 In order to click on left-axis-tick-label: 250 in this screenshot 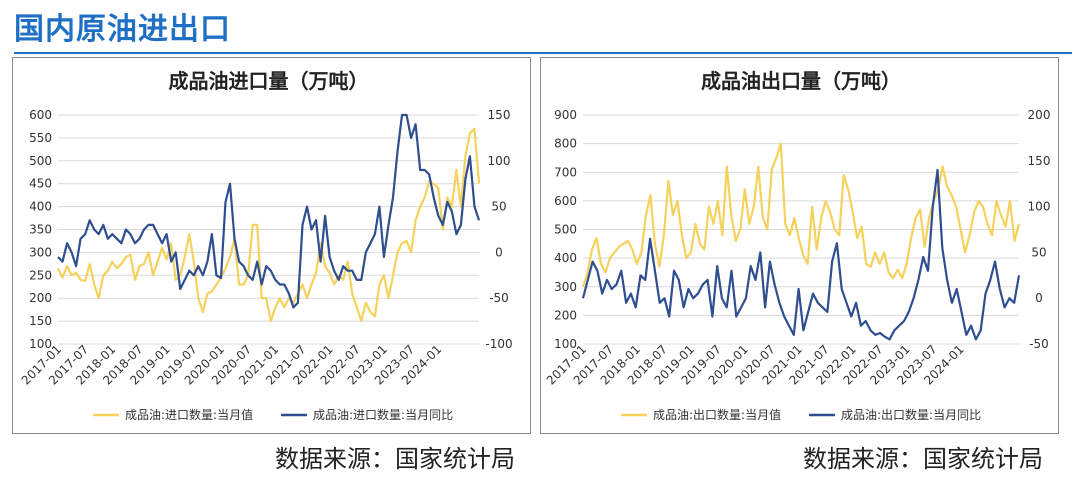, I will do `click(40, 275)`.